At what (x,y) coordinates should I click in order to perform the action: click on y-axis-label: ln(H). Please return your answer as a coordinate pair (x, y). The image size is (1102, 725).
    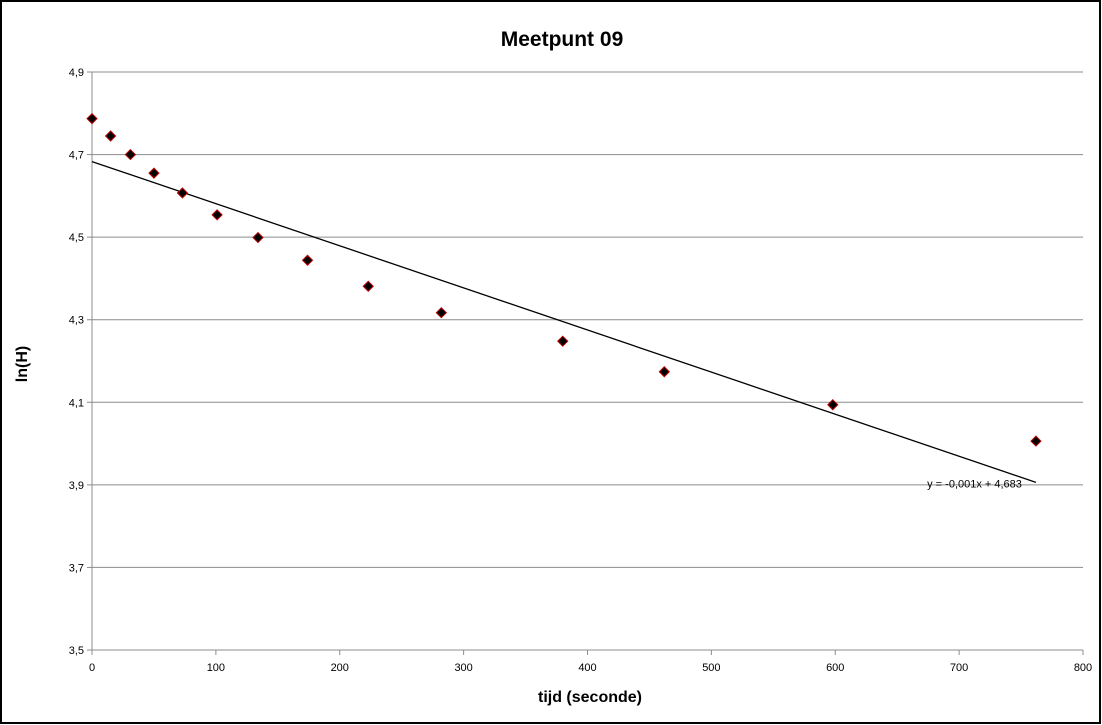
    Looking at the image, I should click on (22, 364).